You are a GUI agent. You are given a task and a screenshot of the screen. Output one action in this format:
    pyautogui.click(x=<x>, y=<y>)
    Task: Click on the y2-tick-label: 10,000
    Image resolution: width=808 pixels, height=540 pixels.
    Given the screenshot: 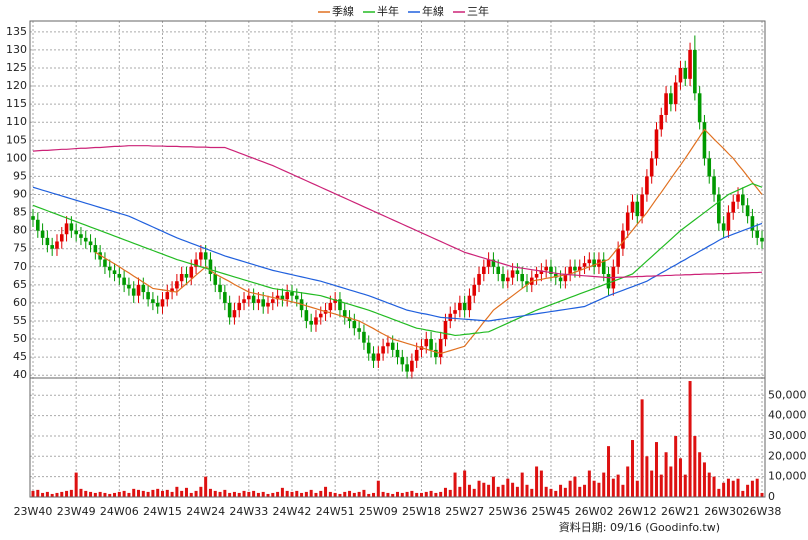 What is the action you would take?
    pyautogui.click(x=787, y=476)
    